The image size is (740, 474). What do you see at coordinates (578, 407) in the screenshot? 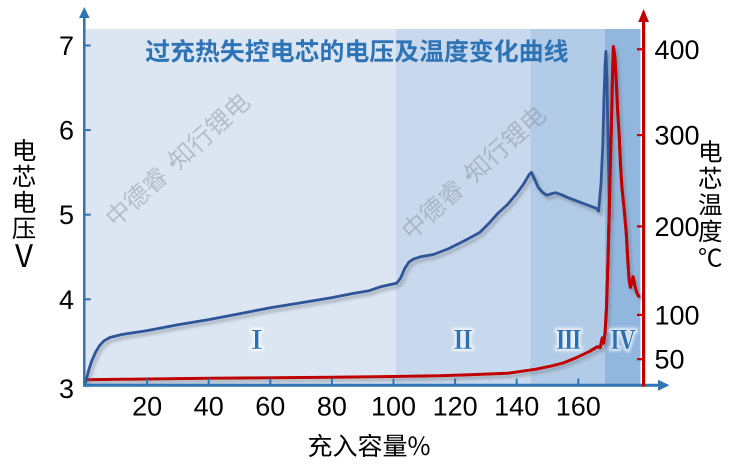
I see `svg-text: 160` at bounding box center [578, 407].